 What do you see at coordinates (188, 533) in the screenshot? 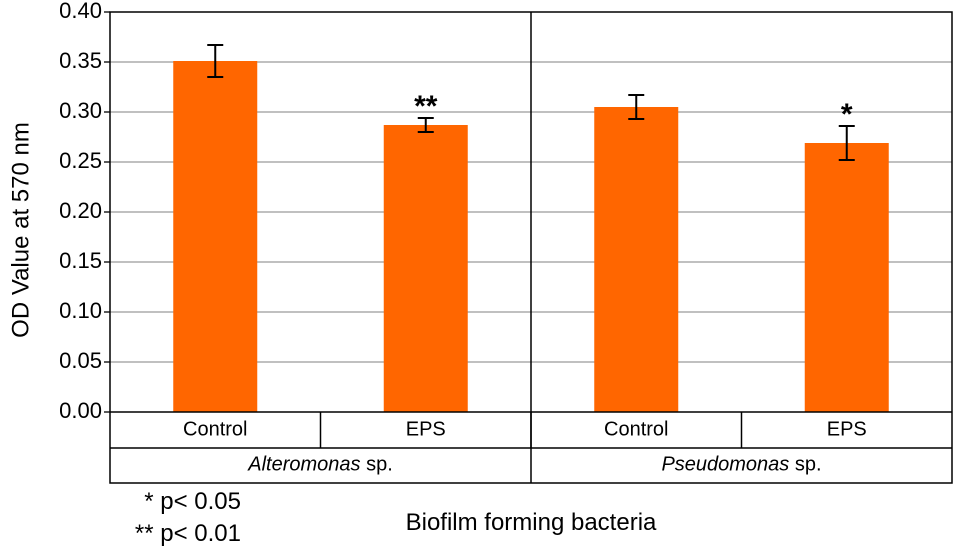
I see `significance-note-2: ** p< 0.01` at bounding box center [188, 533].